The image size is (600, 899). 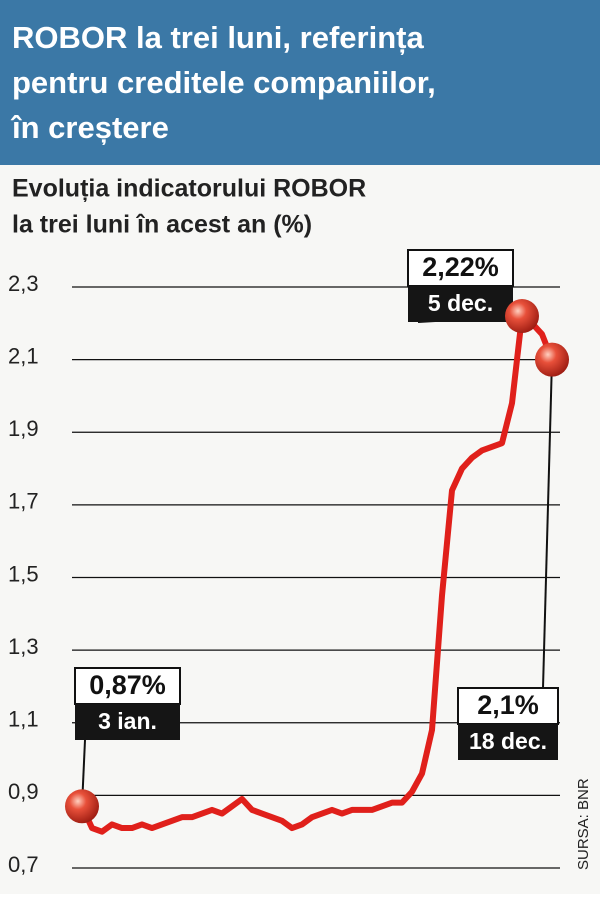 I want to click on value-label: 2,1%, so click(x=508, y=705).